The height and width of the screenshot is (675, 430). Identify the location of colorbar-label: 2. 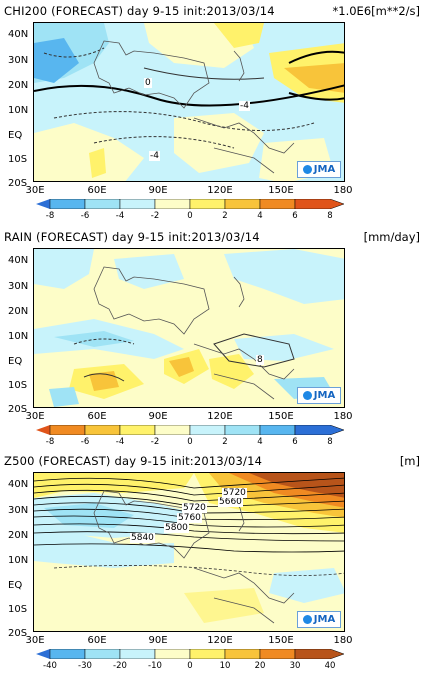
(225, 442).